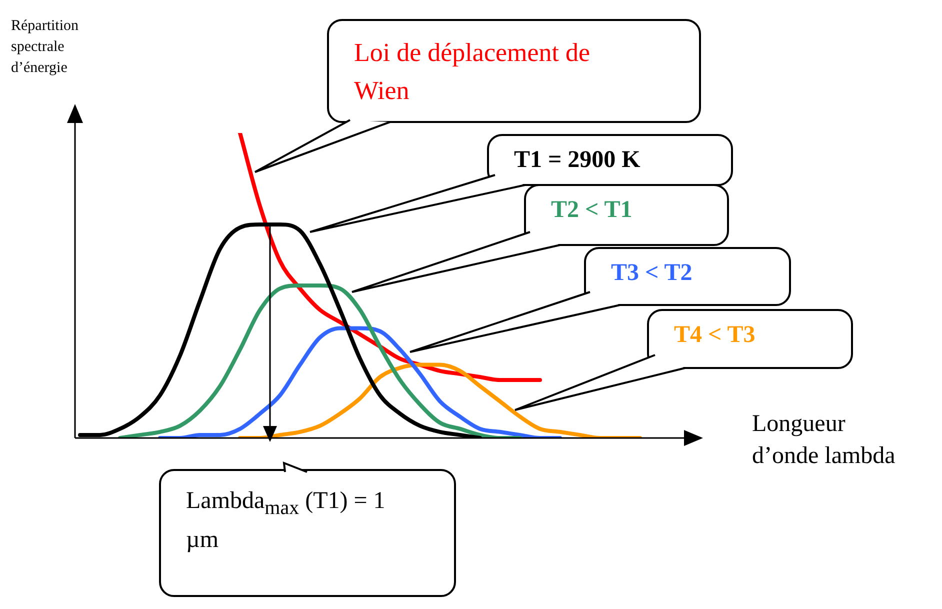 The width and height of the screenshot is (942, 609). Describe the element at coordinates (45, 47) in the screenshot. I see `y-axis-title: Répartition spectrale d’énergie` at that location.